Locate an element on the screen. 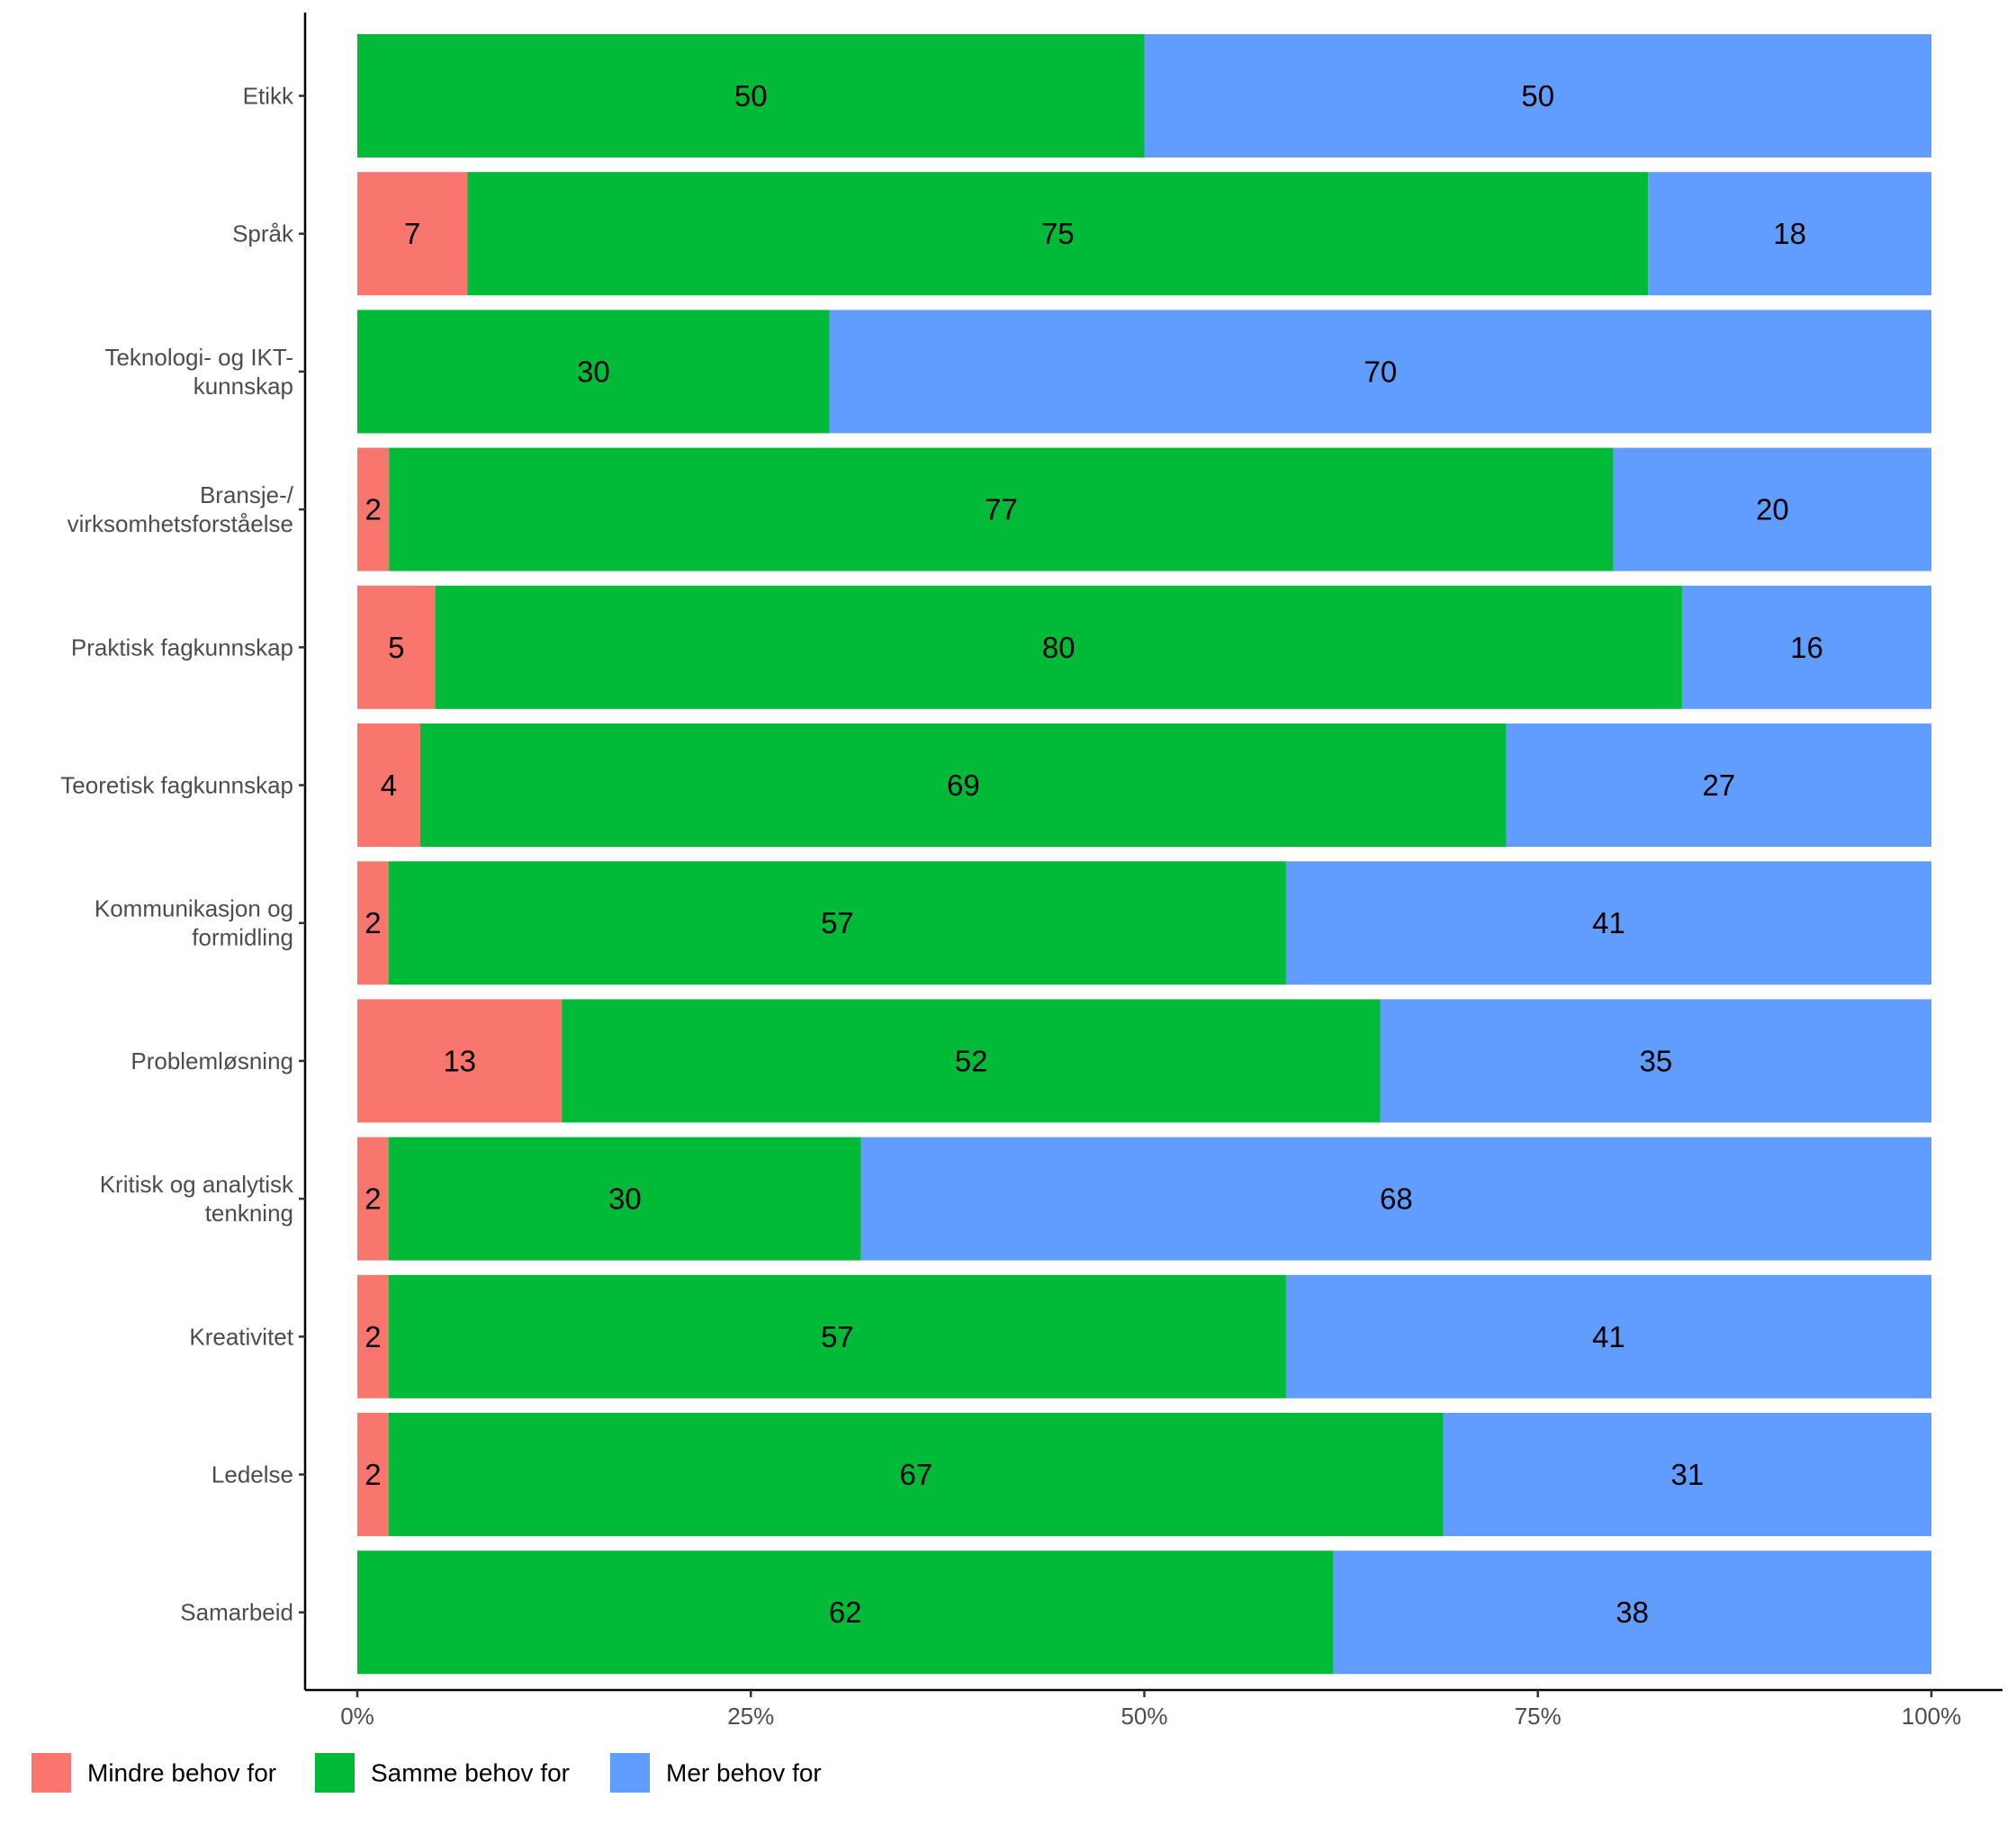  data-label: 7 is located at coordinates (412, 234).